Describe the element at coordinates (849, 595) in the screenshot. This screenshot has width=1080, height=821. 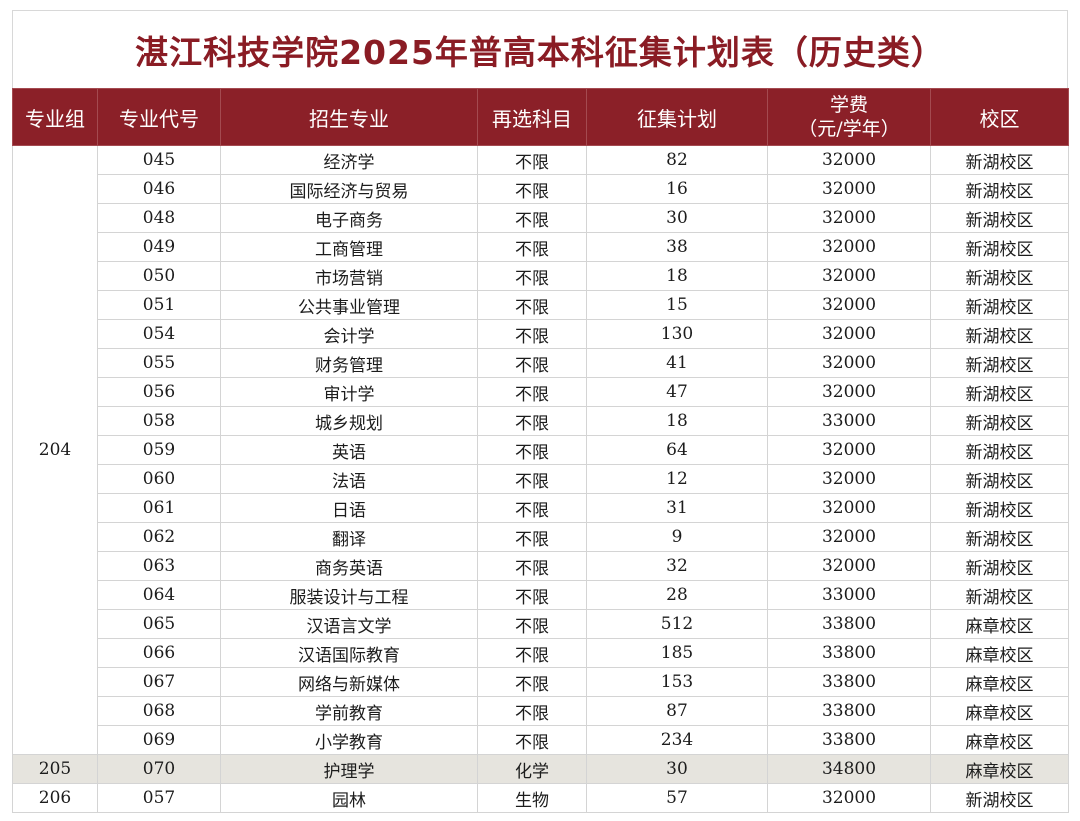
I see `cell-fee: 33000` at that location.